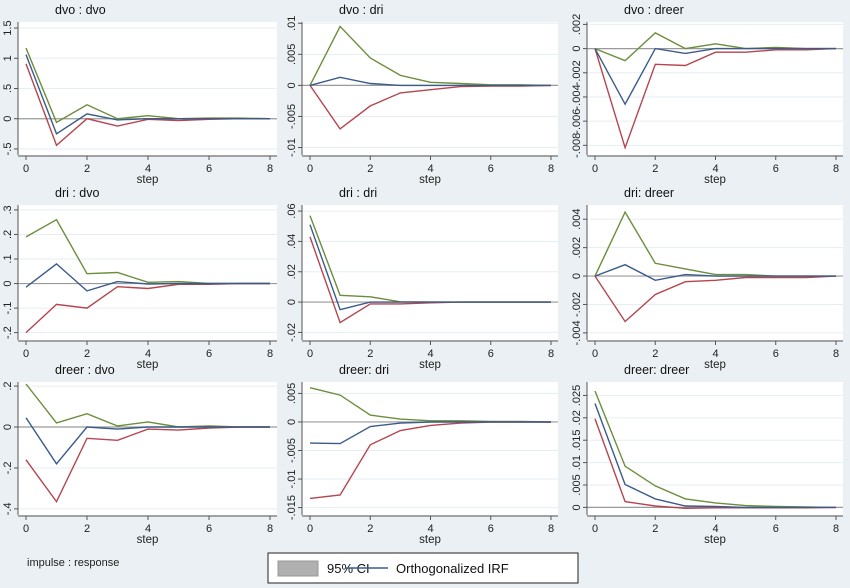 The width and height of the screenshot is (850, 588). I want to click on y-tick-label: -.008, so click(577, 145).